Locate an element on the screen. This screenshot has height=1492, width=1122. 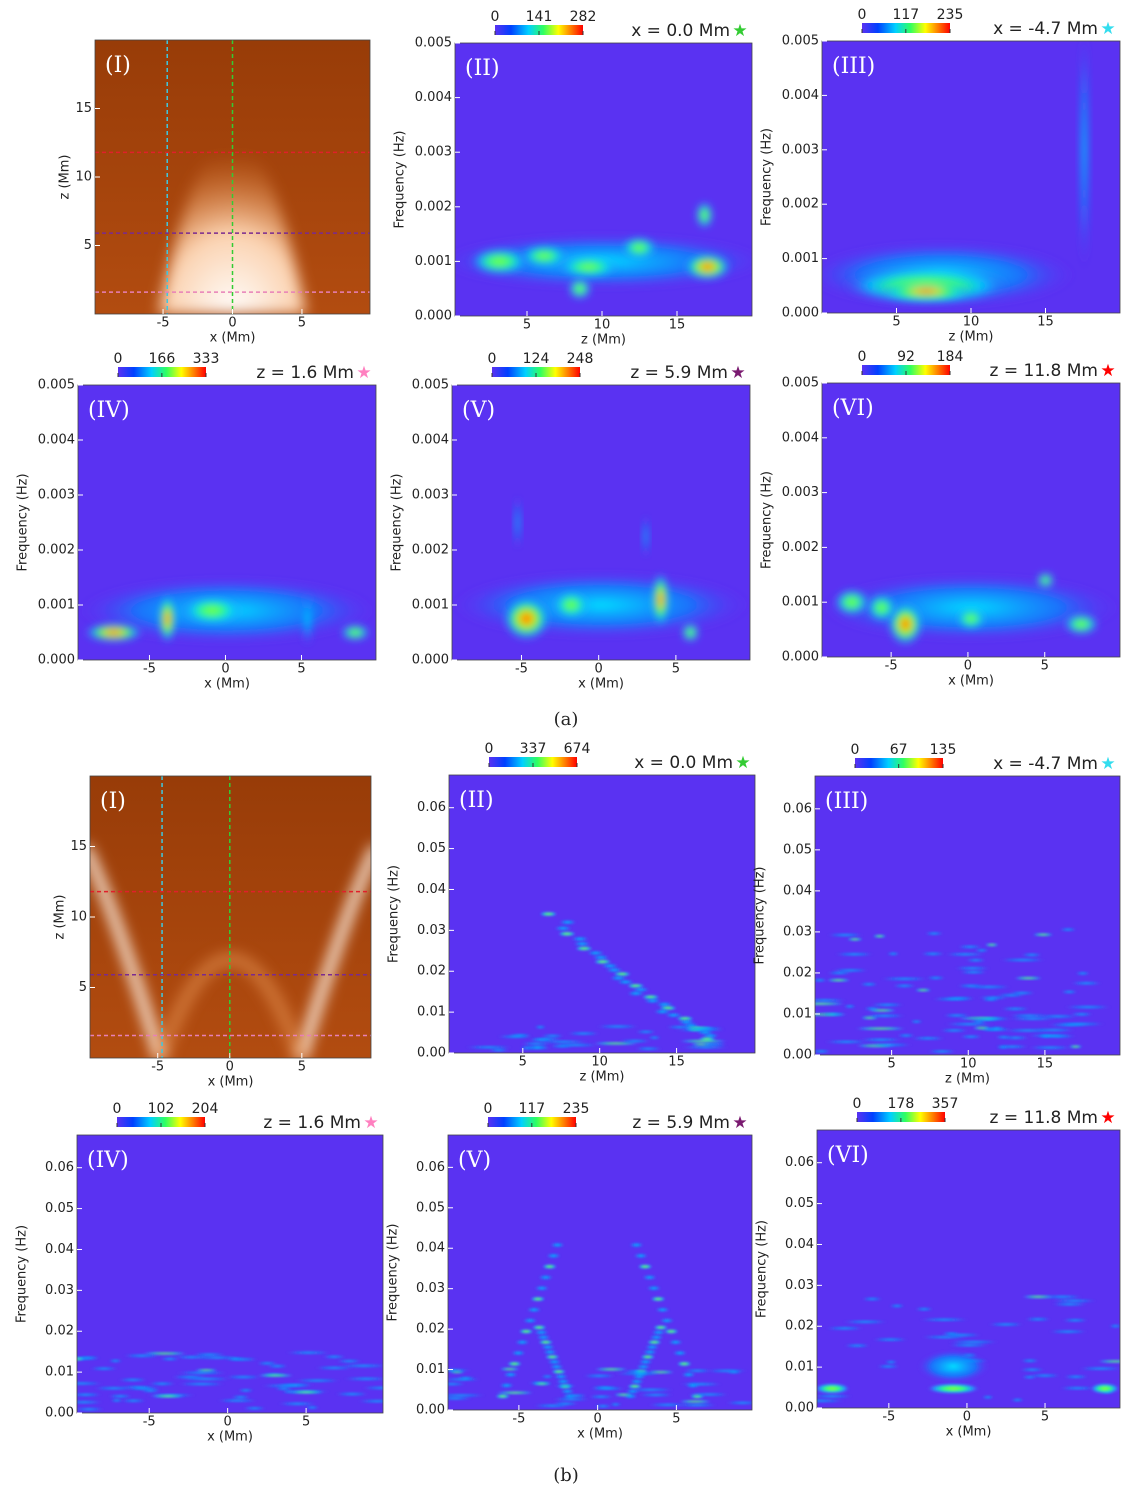
colorbar-tick-label: 0 is located at coordinates (488, 1109).